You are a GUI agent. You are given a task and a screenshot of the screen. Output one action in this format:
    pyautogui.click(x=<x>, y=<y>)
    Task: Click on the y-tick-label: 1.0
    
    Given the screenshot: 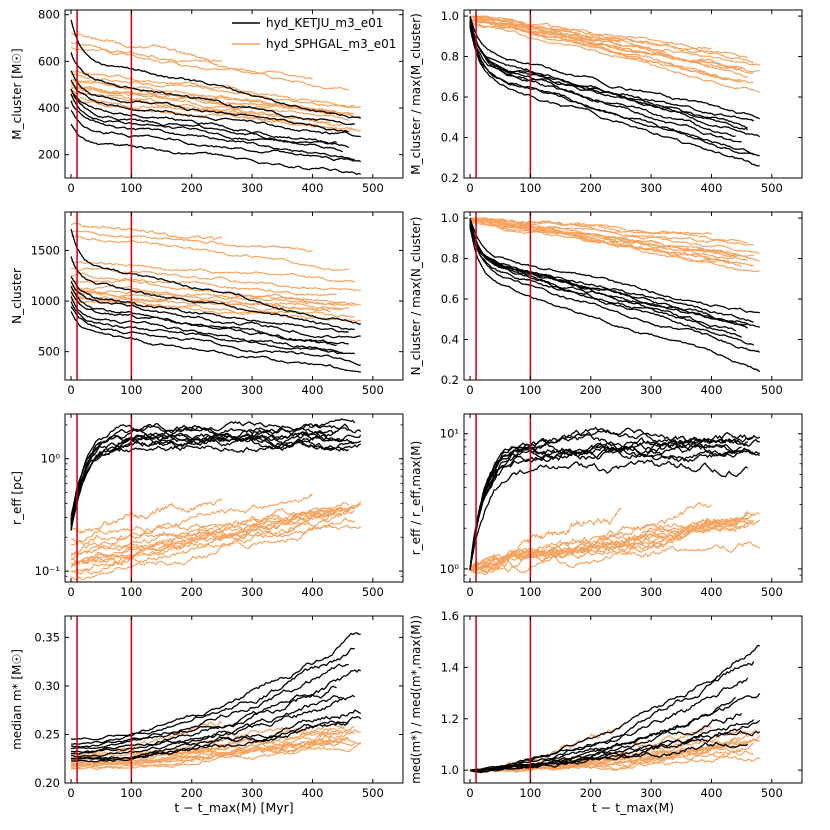 What is the action you would take?
    pyautogui.click(x=450, y=770)
    